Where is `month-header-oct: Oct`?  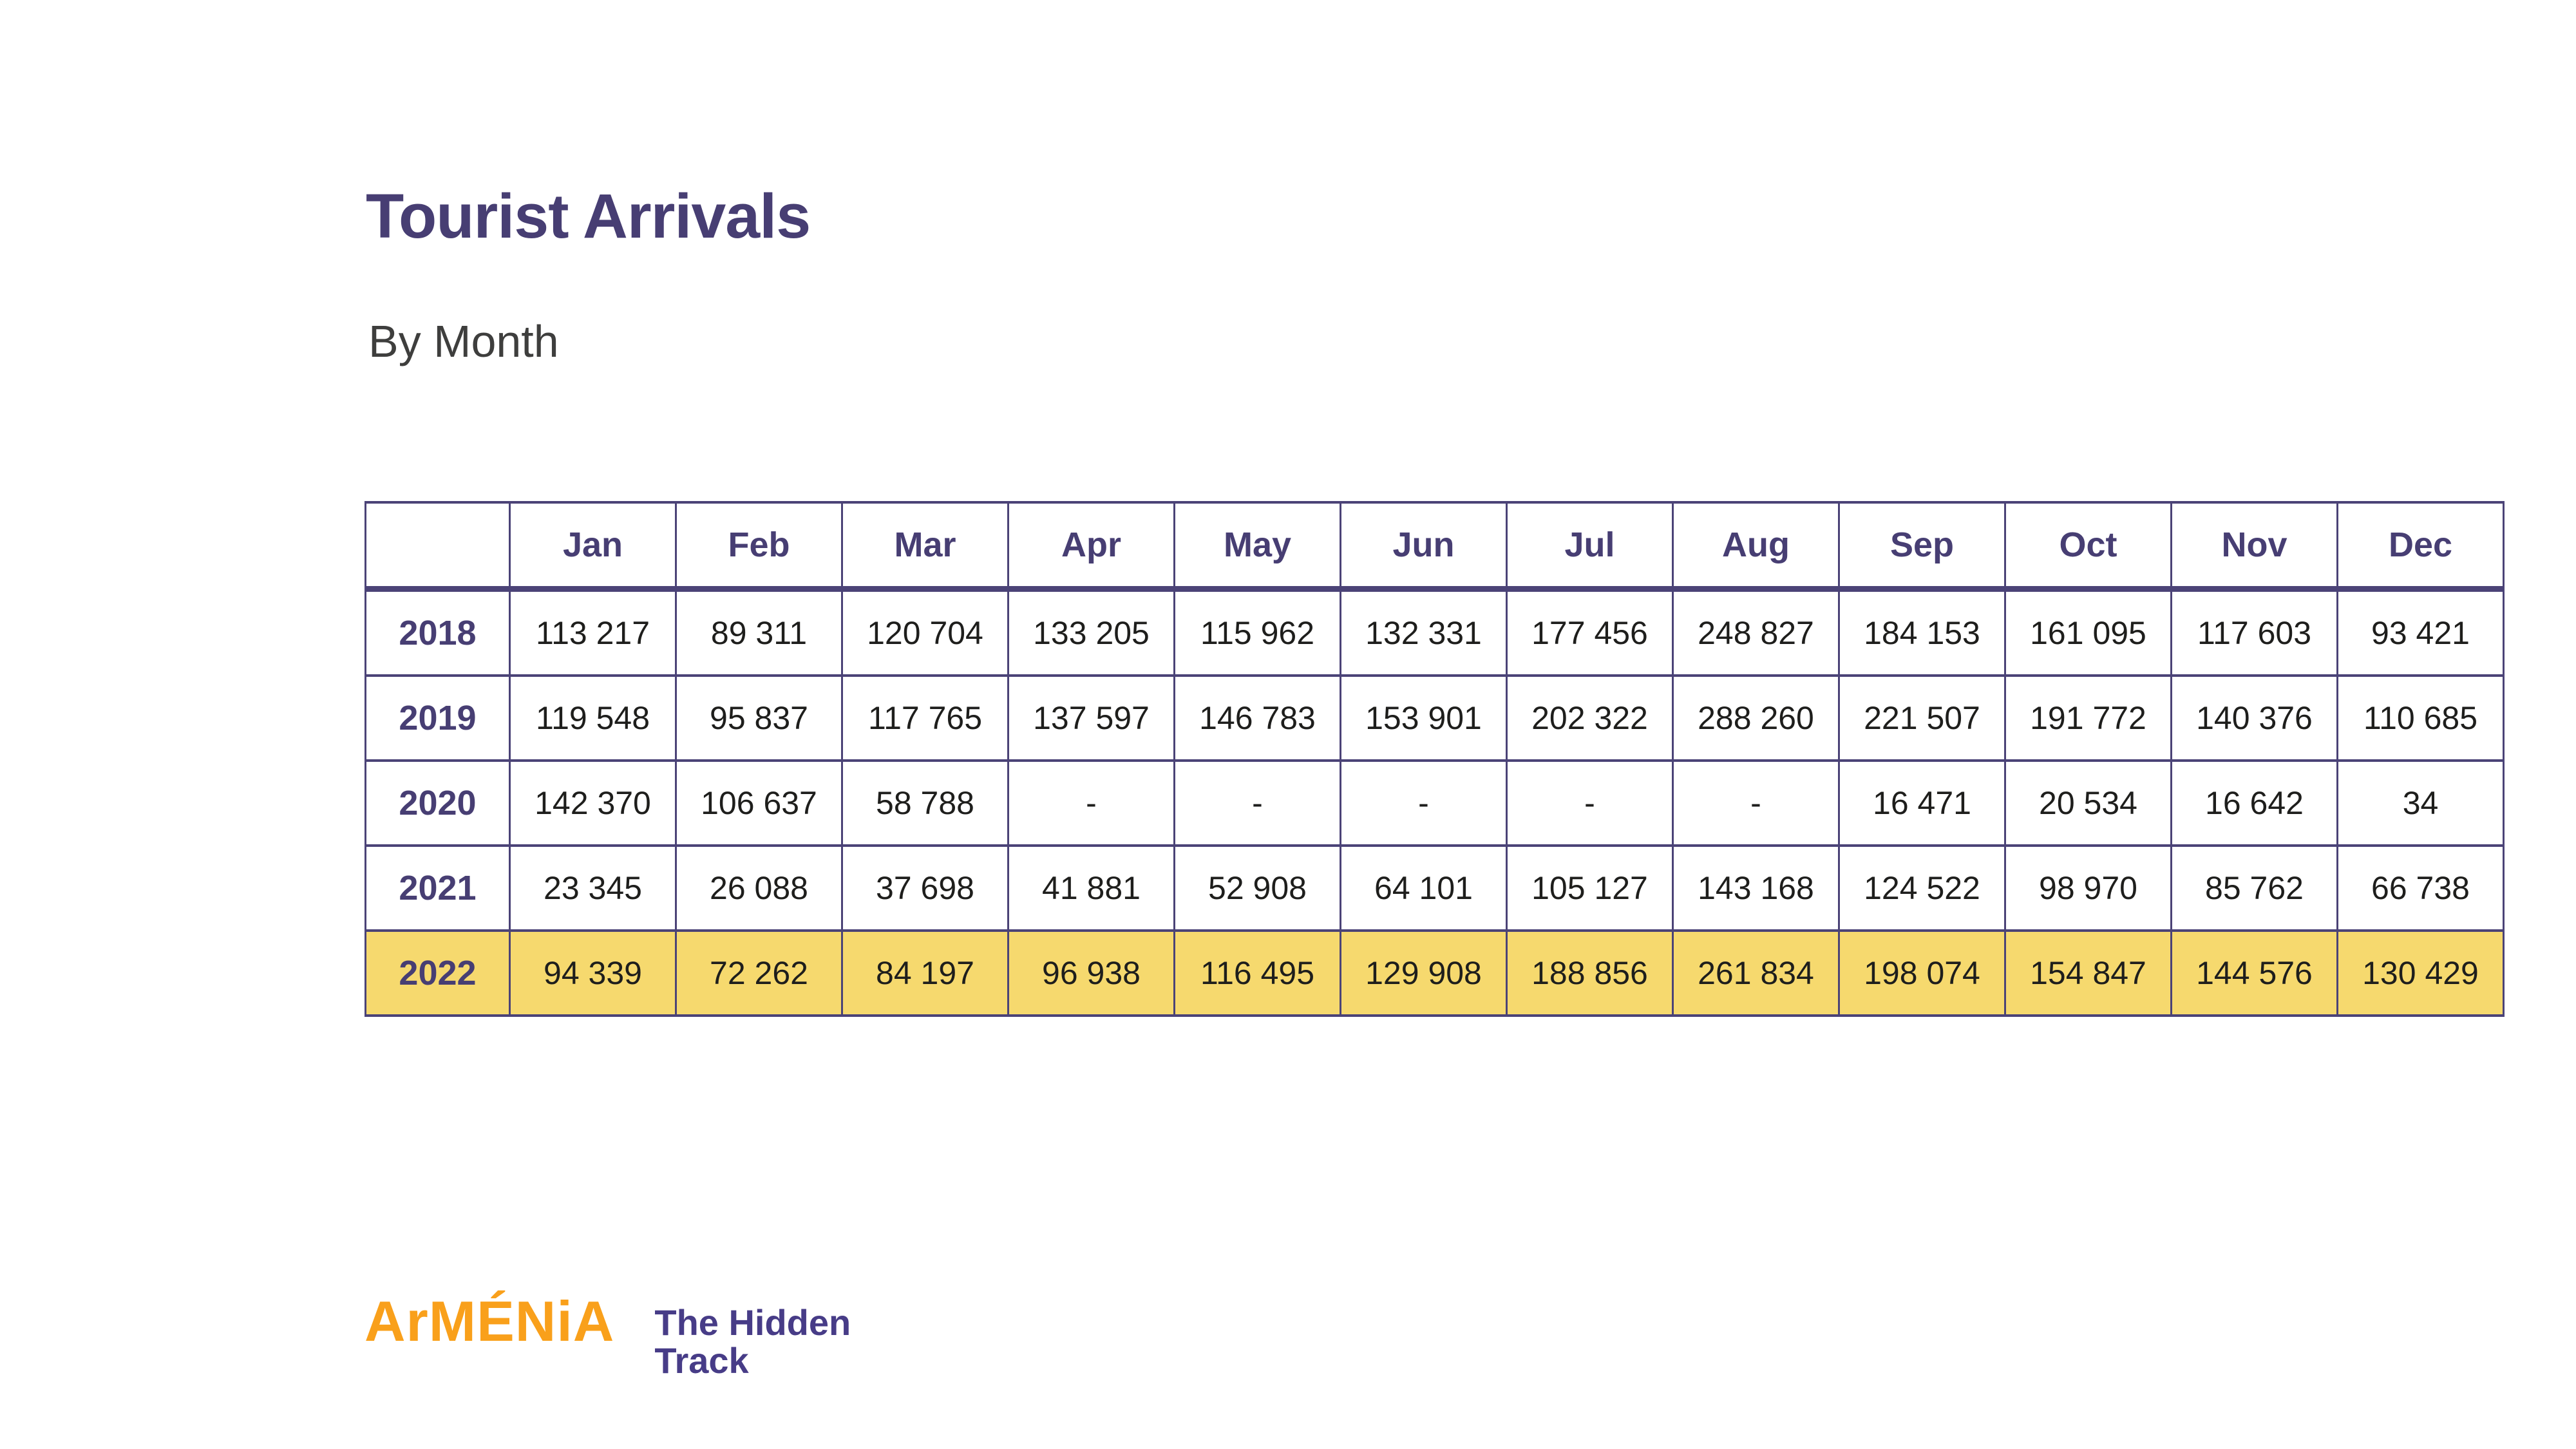 month-header-oct: Oct is located at coordinates (2088, 546).